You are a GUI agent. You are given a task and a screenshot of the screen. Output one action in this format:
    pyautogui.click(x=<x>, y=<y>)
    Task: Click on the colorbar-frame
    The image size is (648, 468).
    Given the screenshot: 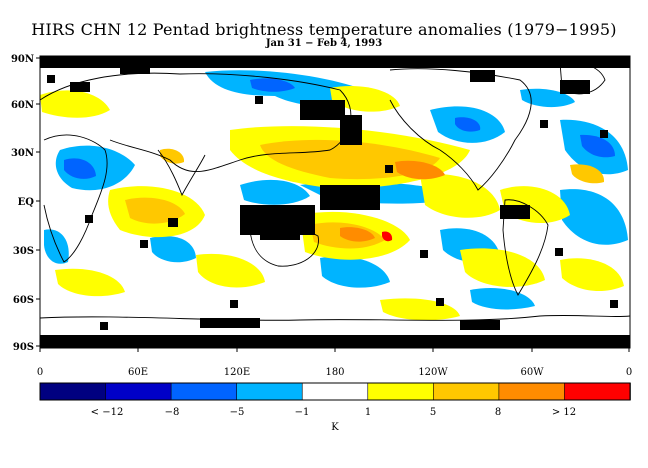 What is the action you would take?
    pyautogui.click(x=335, y=391)
    